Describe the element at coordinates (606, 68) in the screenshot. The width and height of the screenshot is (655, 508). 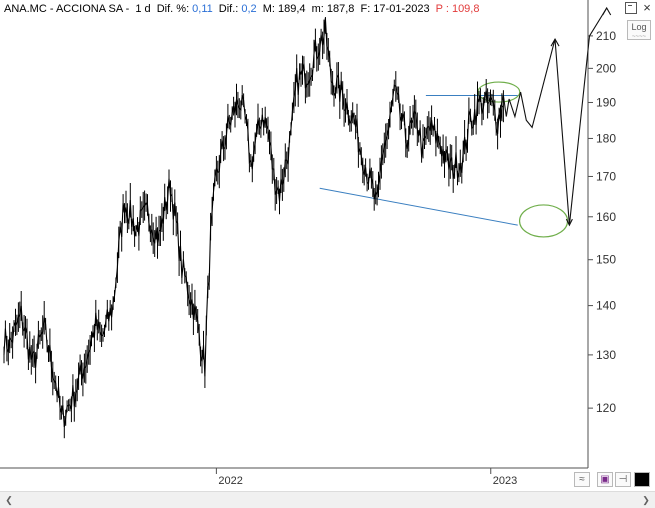
I see `y-tick-label: 200` at that location.